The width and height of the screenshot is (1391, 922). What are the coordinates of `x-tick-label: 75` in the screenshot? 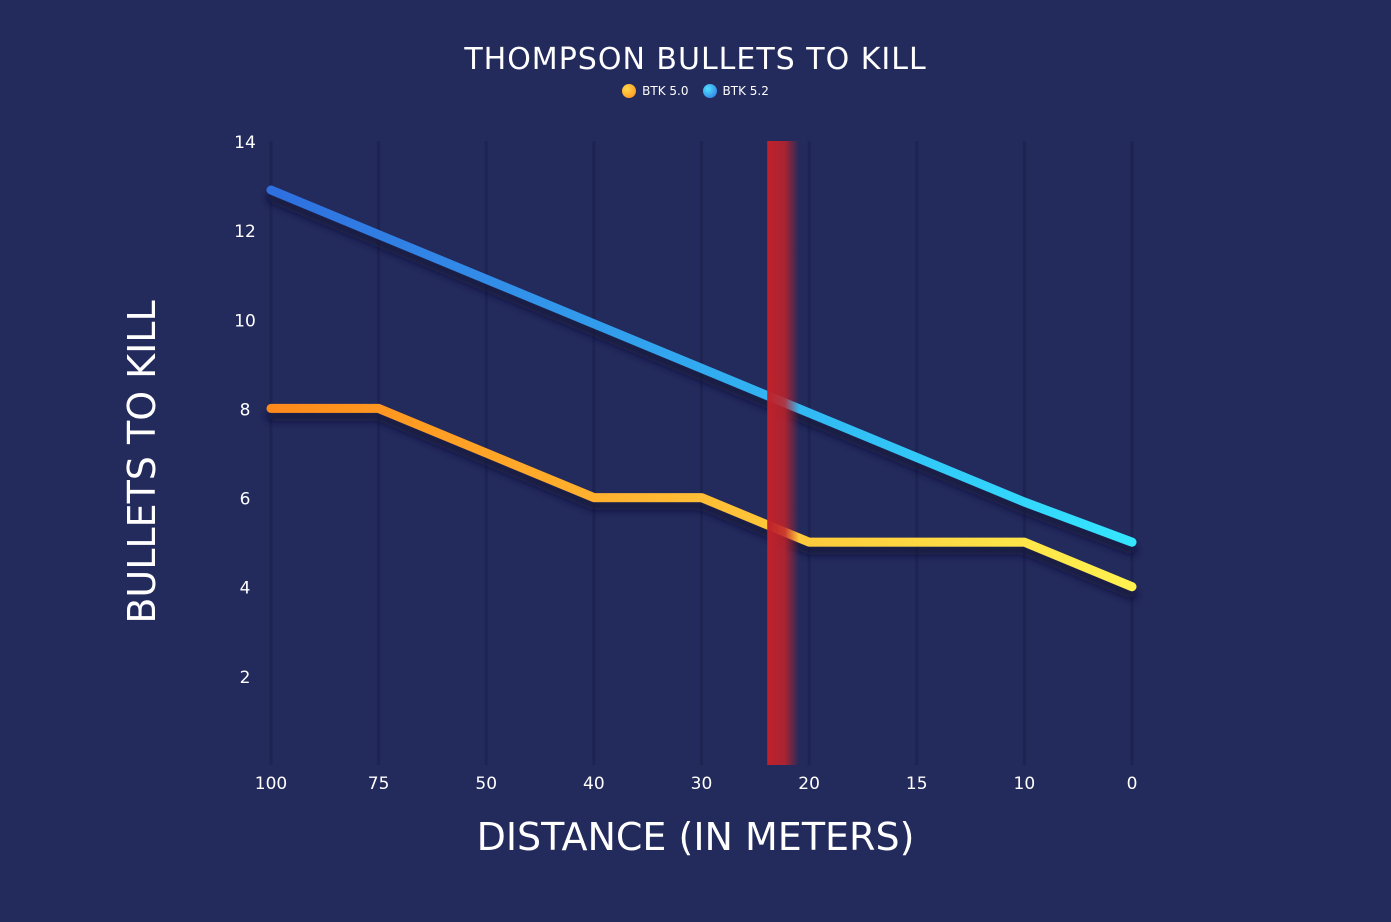 It's located at (379, 784).